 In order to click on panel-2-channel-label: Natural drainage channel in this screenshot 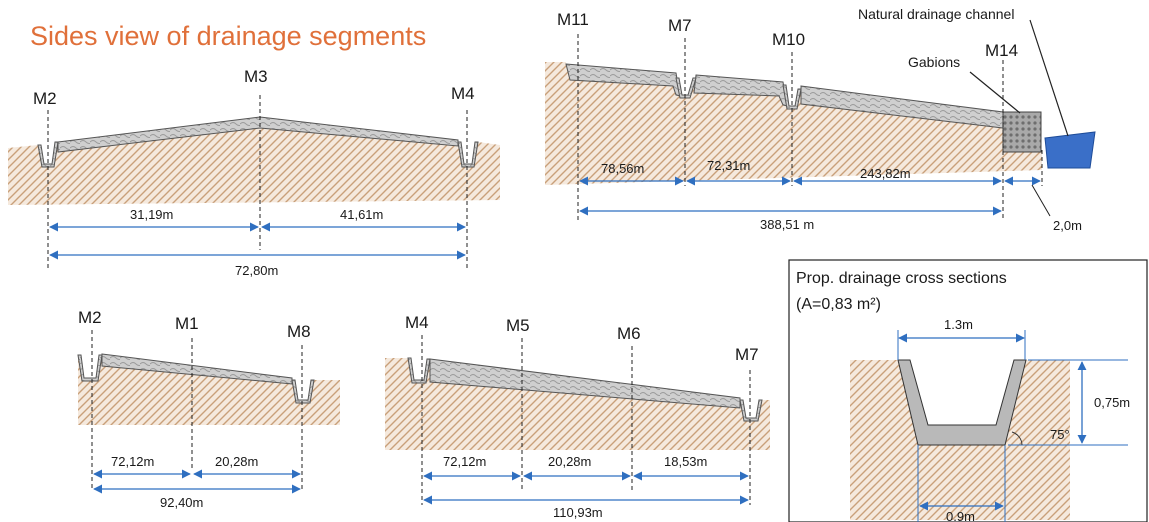, I will do `click(936, 14)`.